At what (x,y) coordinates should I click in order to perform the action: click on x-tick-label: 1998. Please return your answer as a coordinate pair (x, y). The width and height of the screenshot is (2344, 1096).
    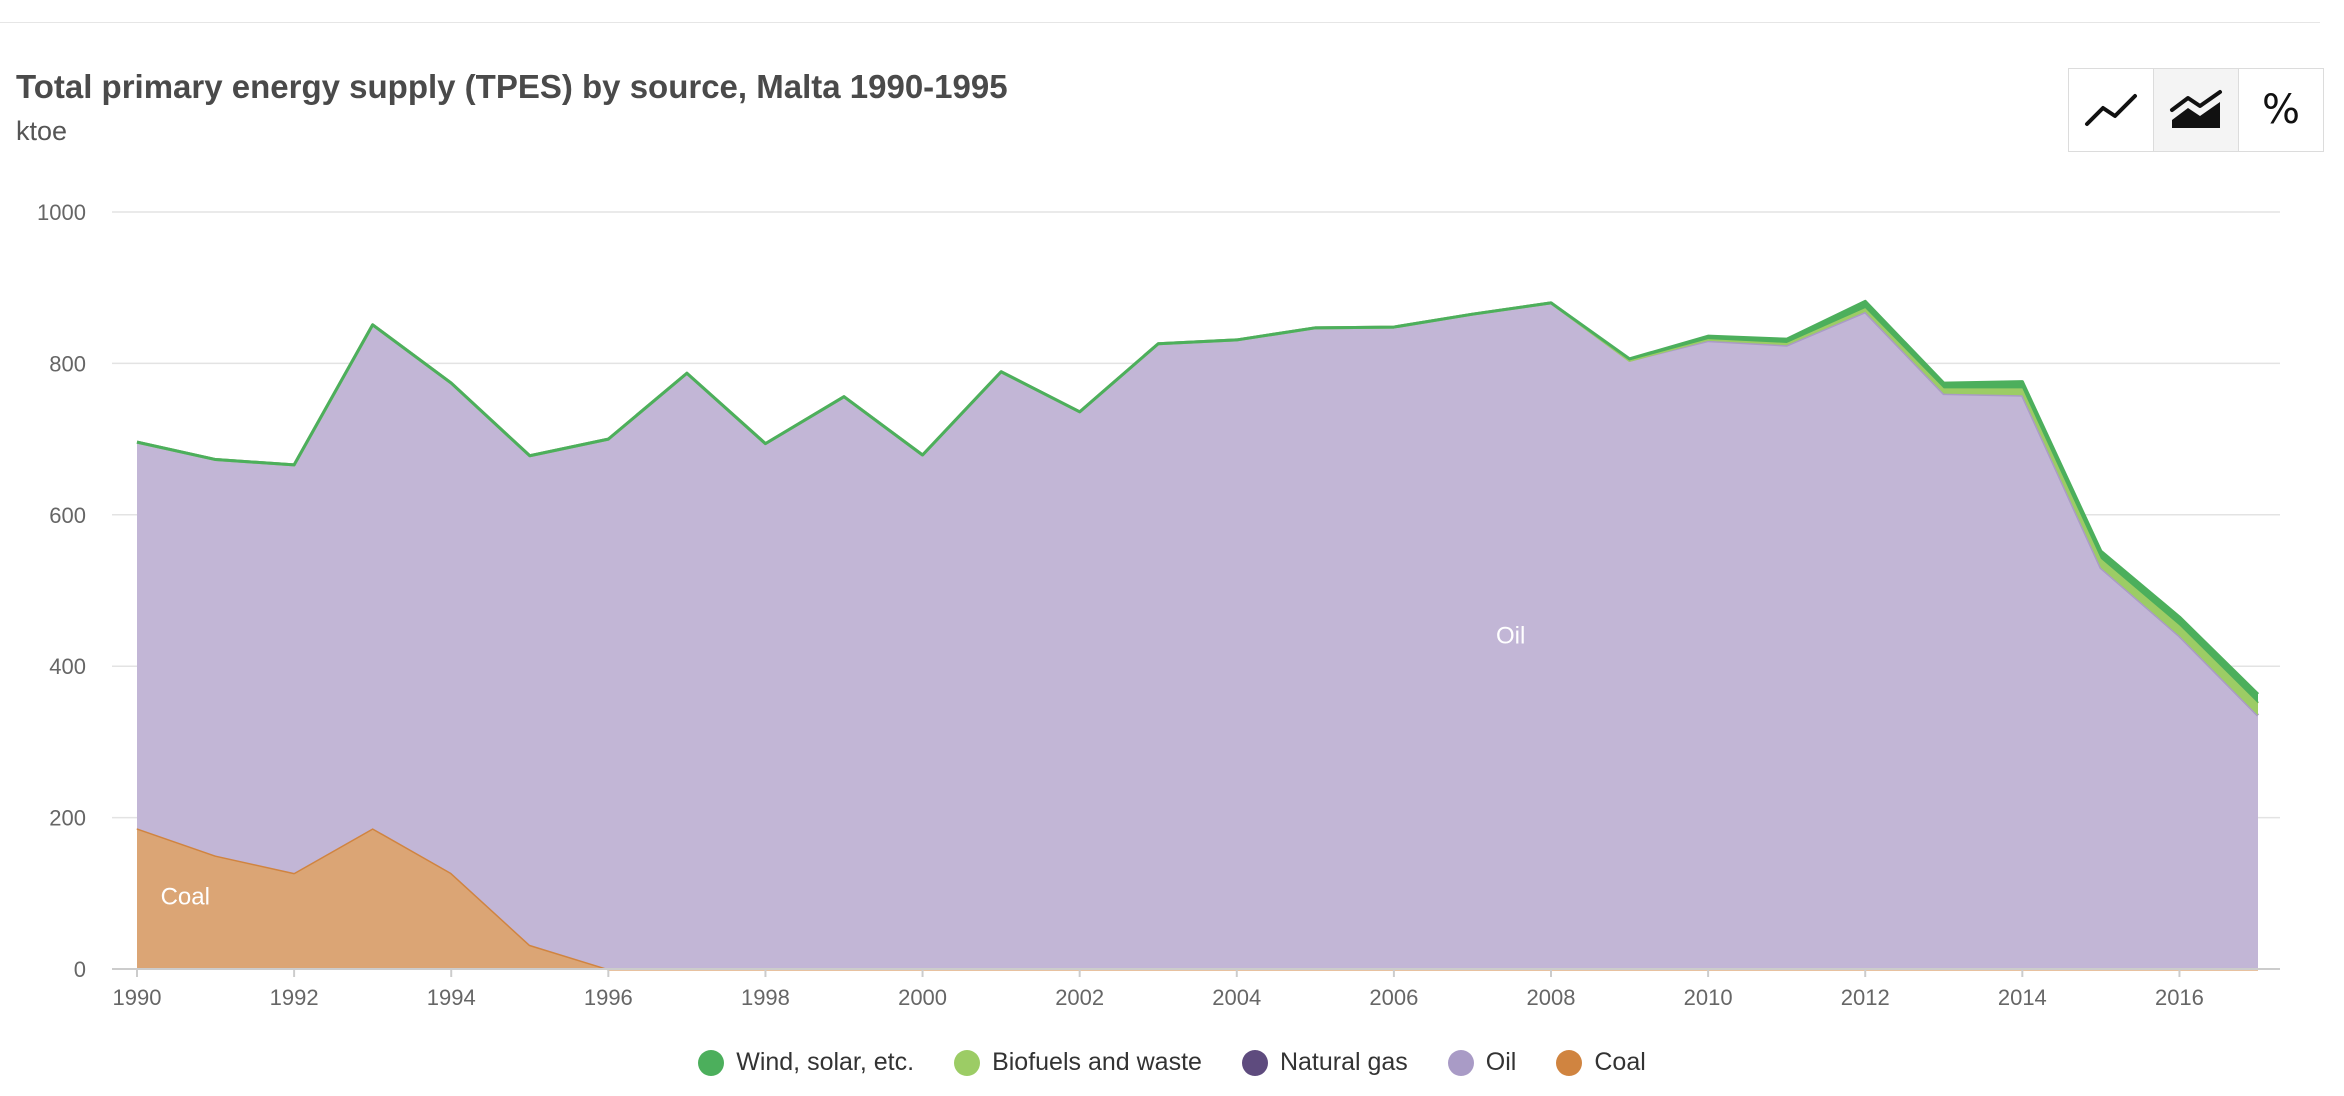
    Looking at the image, I should click on (765, 997).